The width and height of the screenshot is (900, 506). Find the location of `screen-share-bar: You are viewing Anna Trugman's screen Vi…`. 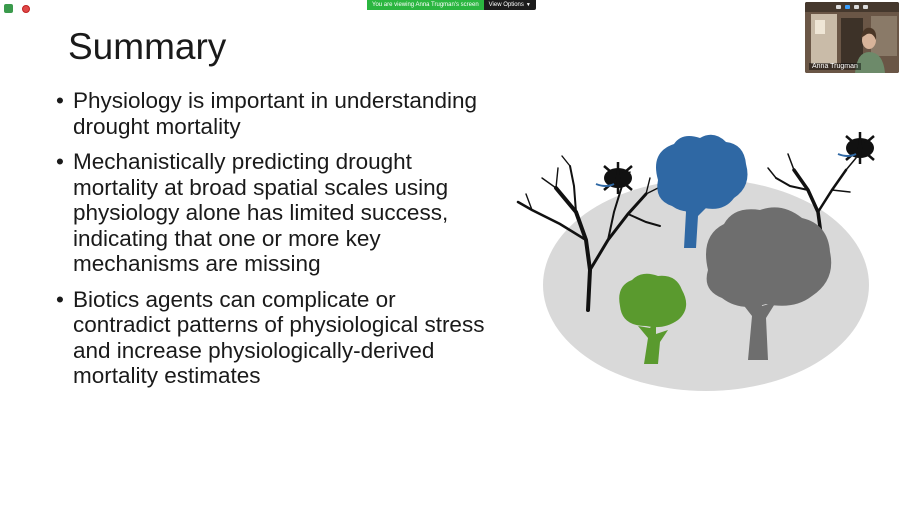

screen-share-bar: You are viewing Anna Trugman's screen Vi… is located at coordinates (451, 5).